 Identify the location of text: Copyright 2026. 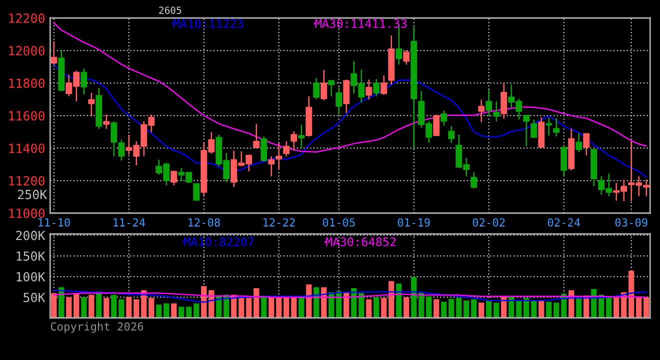
(97, 327).